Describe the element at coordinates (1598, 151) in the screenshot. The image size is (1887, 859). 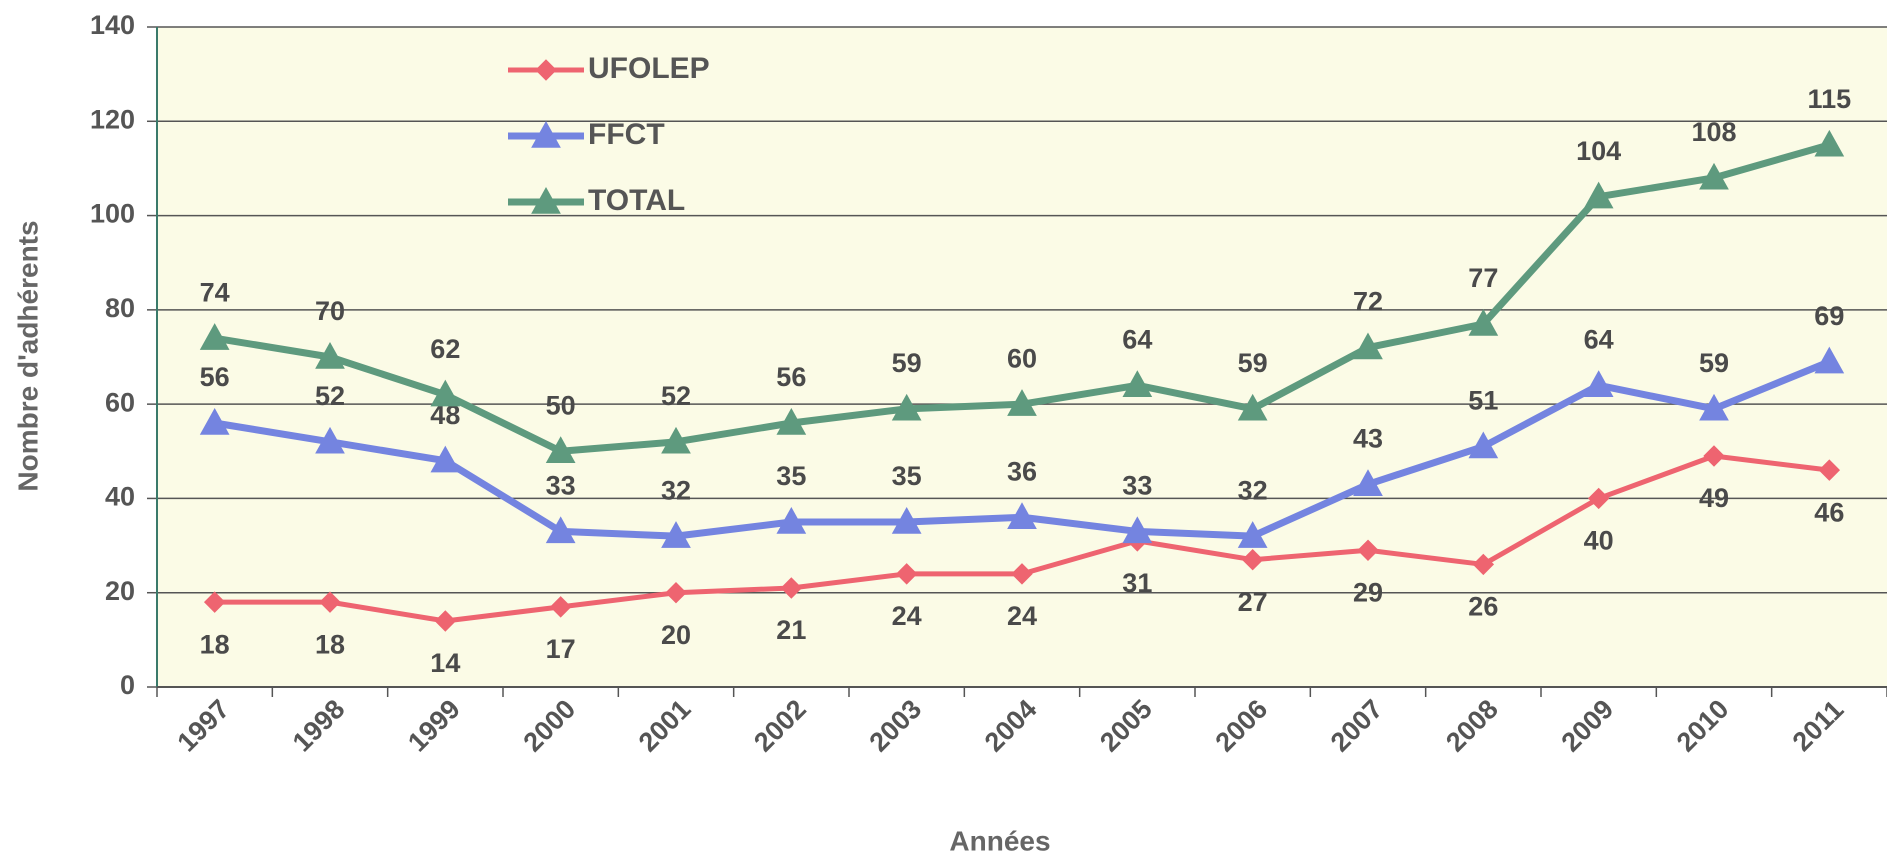
I see `data-label: 104` at that location.